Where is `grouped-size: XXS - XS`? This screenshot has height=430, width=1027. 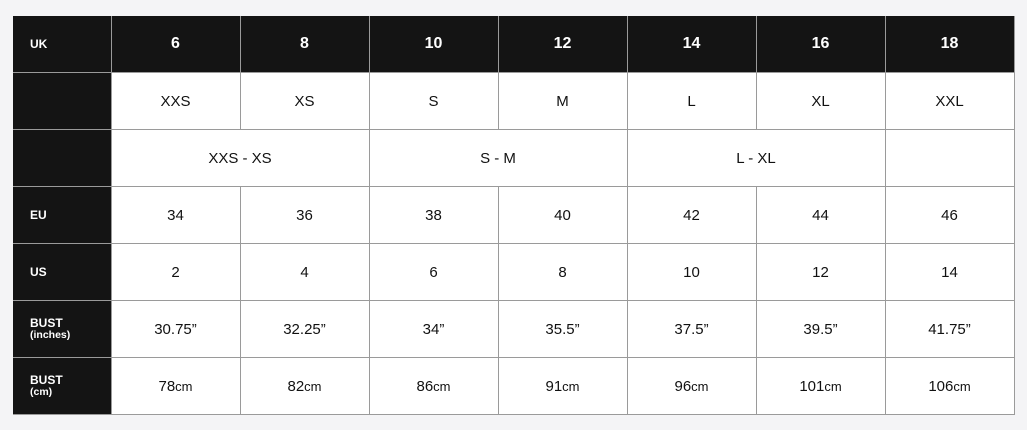 grouped-size: XXS - XS is located at coordinates (240, 158).